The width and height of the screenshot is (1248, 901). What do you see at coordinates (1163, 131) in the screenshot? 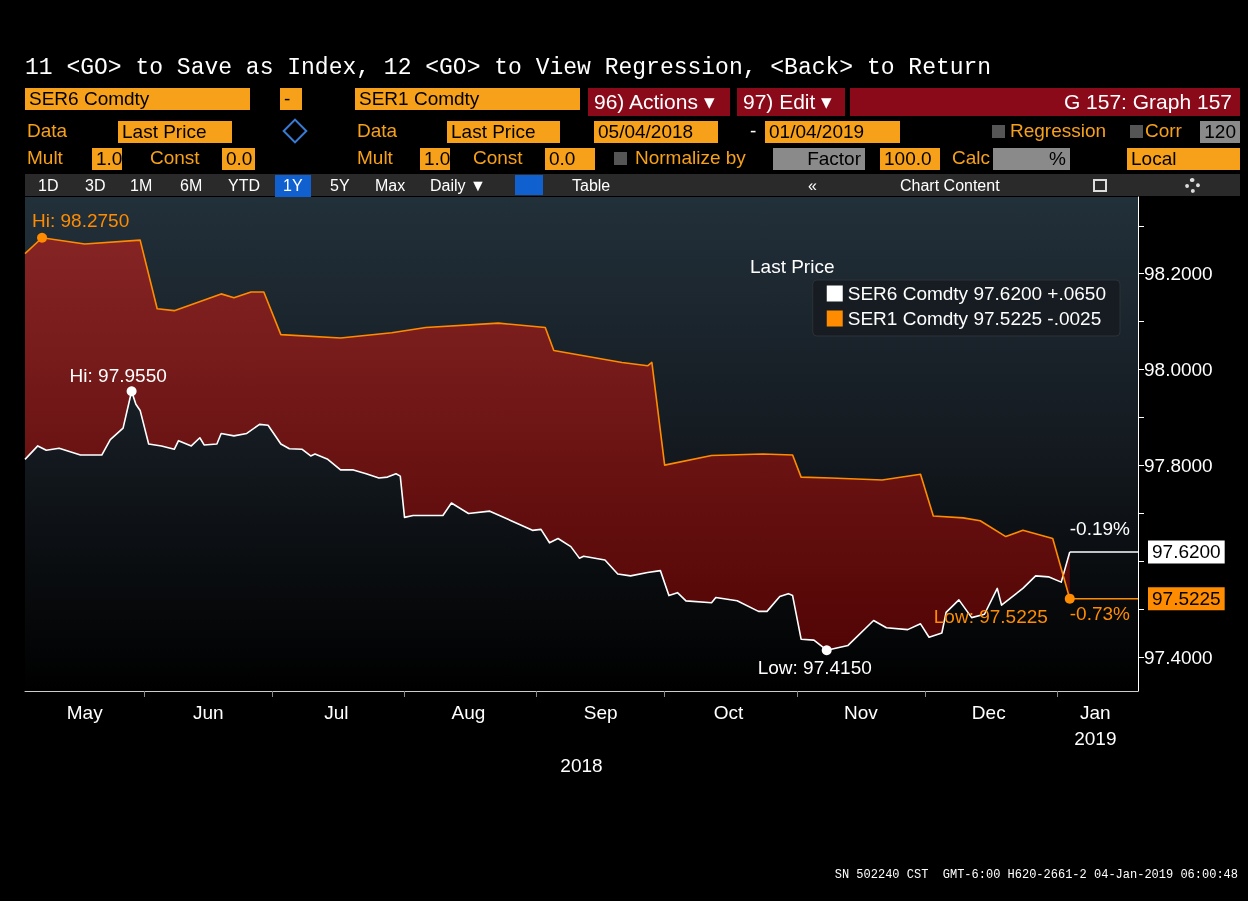
I see `text: Corr` at bounding box center [1163, 131].